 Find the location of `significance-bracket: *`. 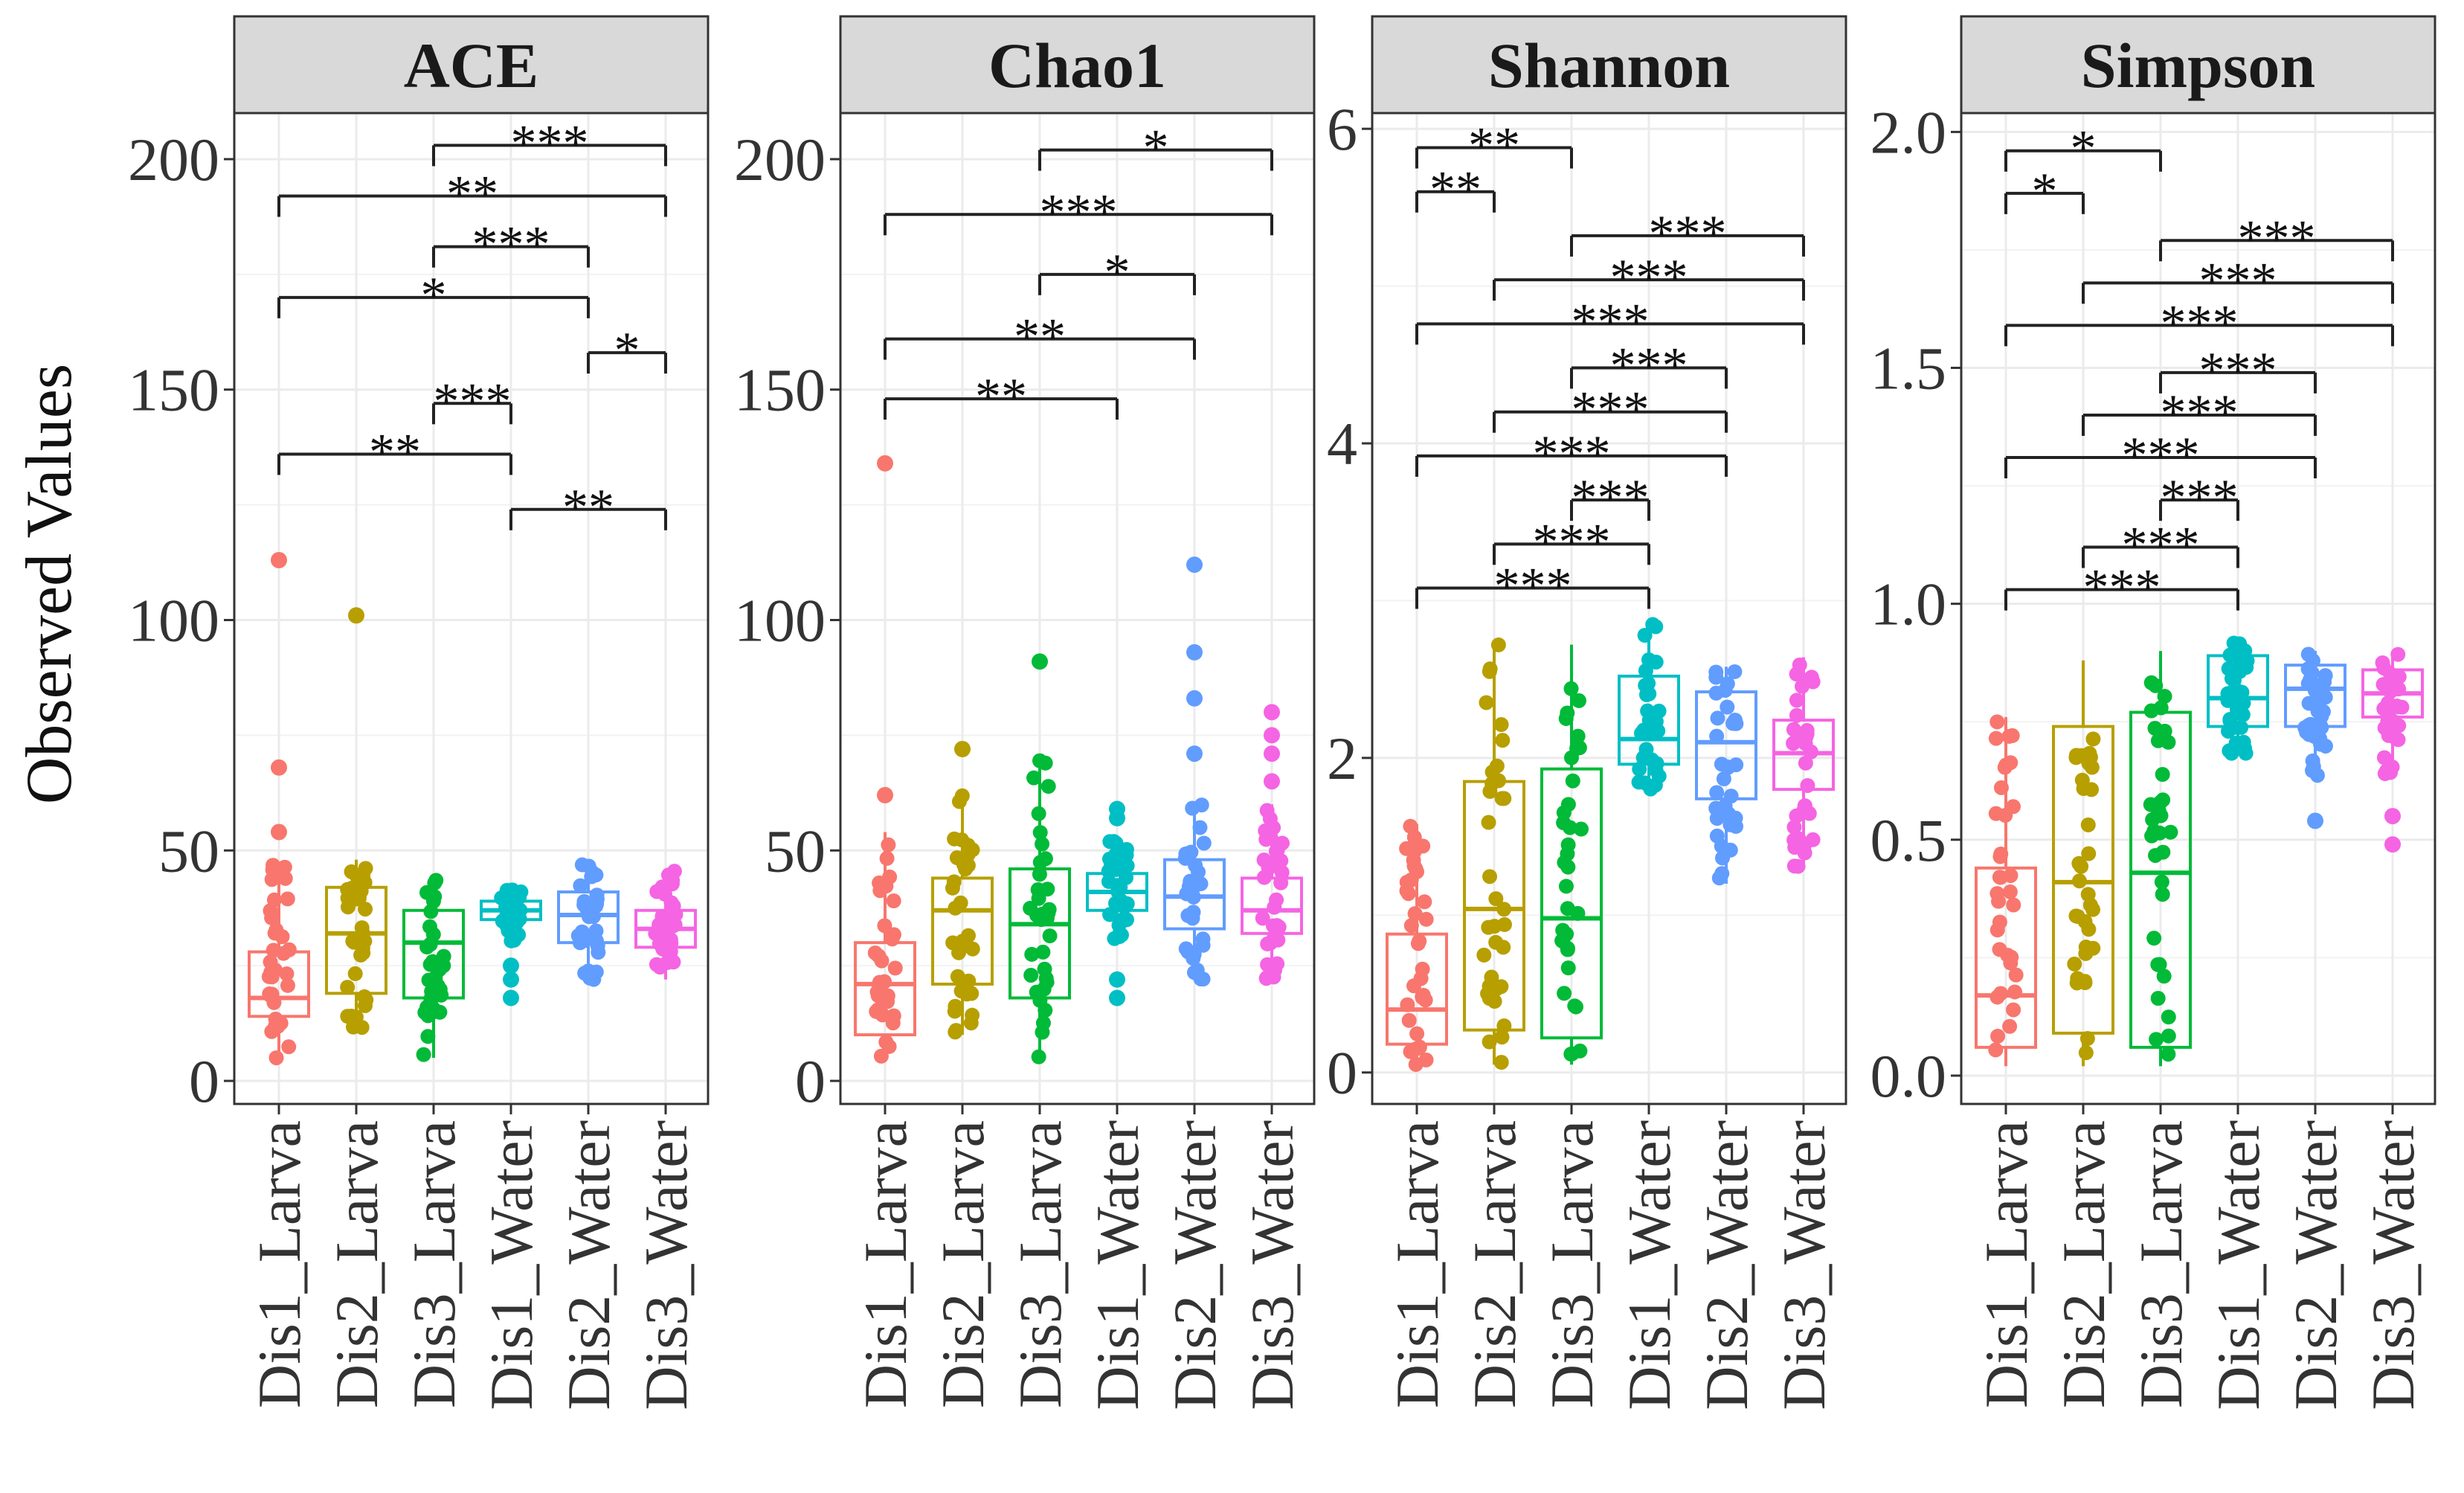

significance-bracket: * is located at coordinates (433, 295).